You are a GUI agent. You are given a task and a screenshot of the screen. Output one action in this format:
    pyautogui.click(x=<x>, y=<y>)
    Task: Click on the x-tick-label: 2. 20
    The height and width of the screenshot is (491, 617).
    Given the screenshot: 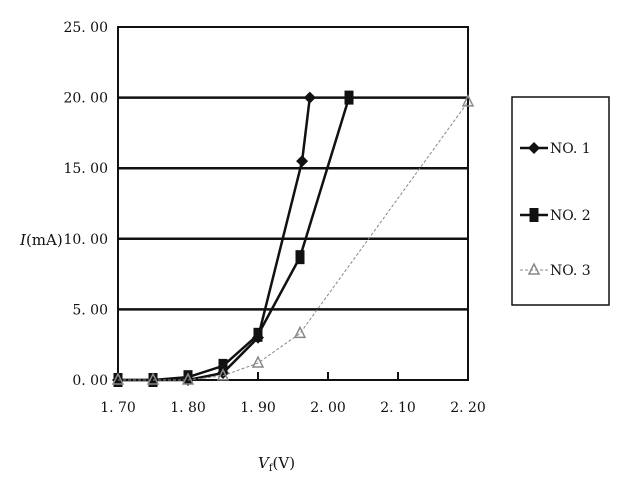 What is the action you would take?
    pyautogui.click(x=468, y=408)
    